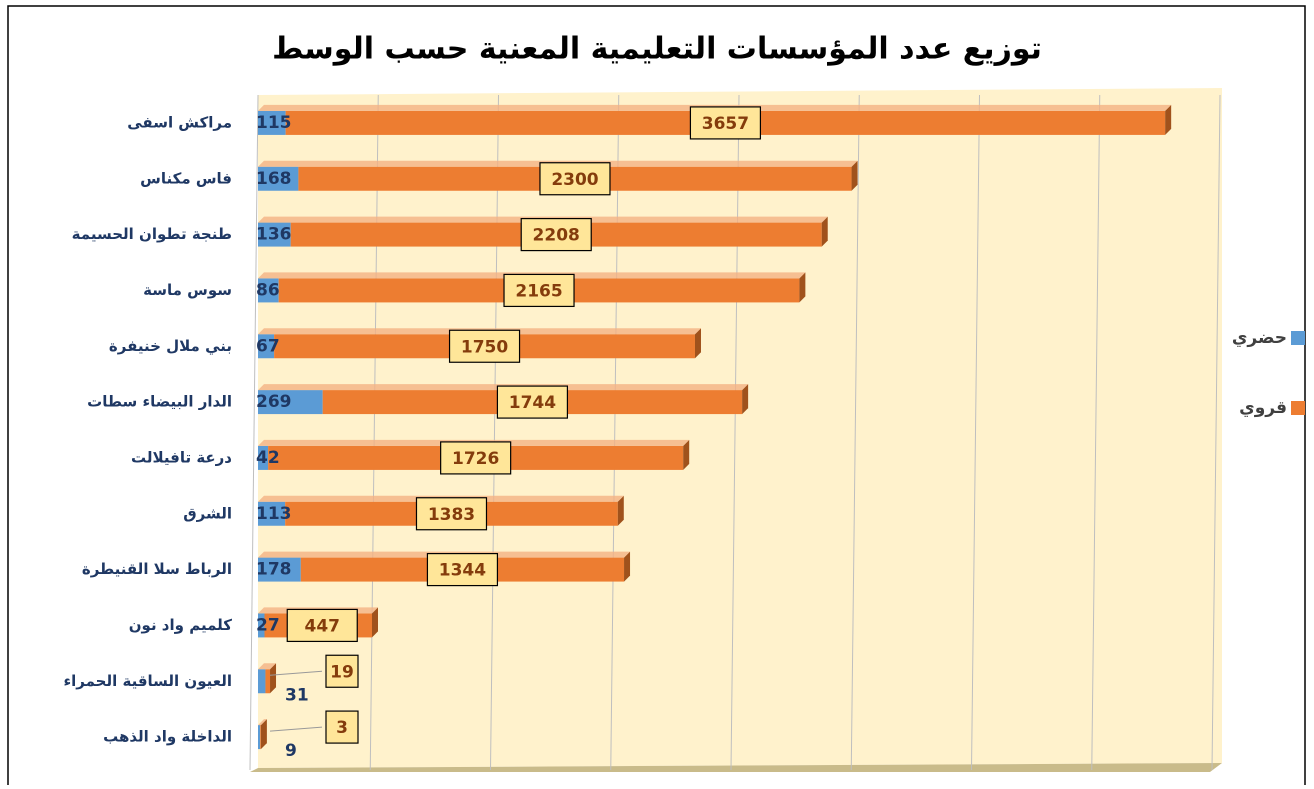 This screenshot has width=1314, height=789. I want to click on rural-value-label: 3657, so click(725, 124).